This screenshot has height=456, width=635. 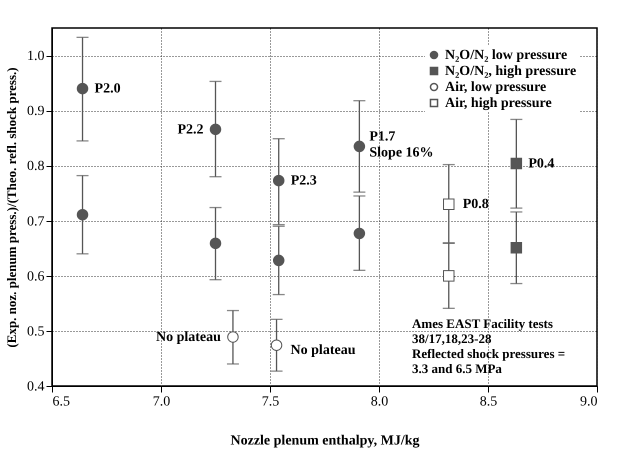 I want to click on annotation: P1.7 Slope 16%, so click(x=401, y=144).